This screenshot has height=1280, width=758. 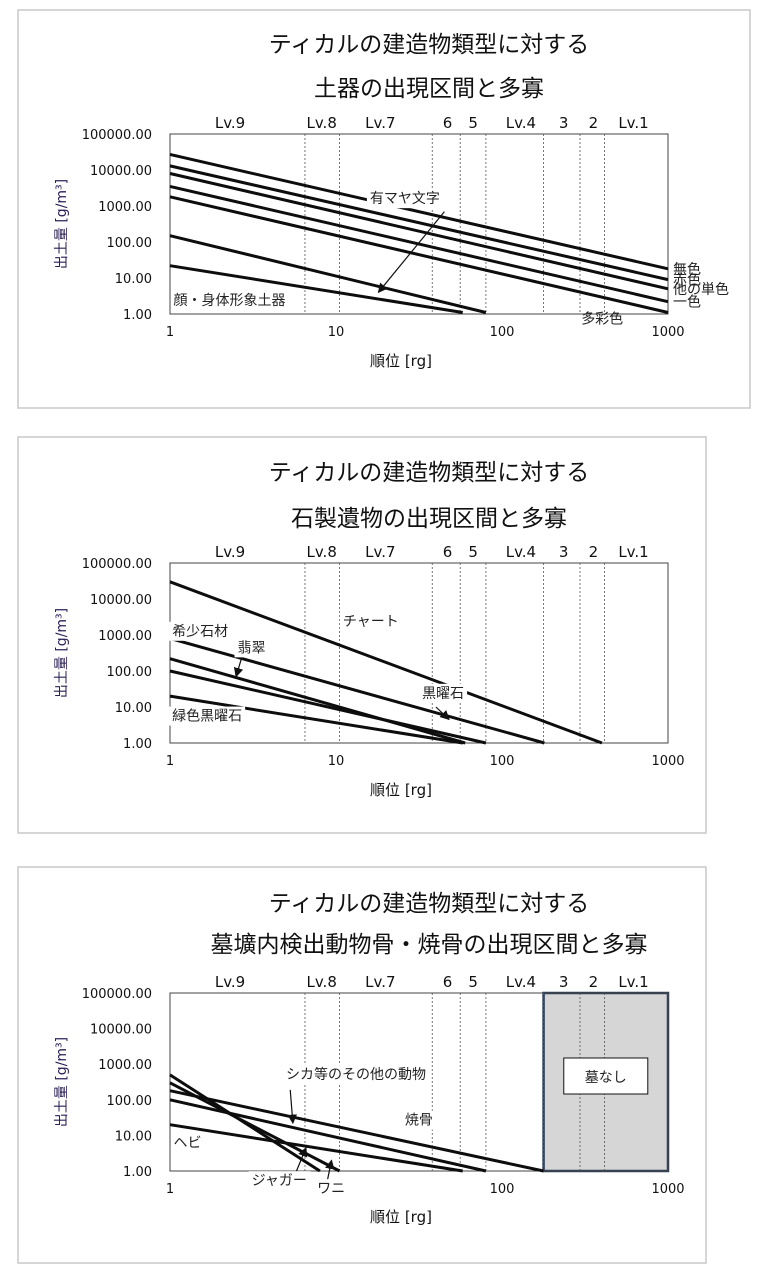 I want to click on annotation-label: 翡翠, so click(x=251, y=648).